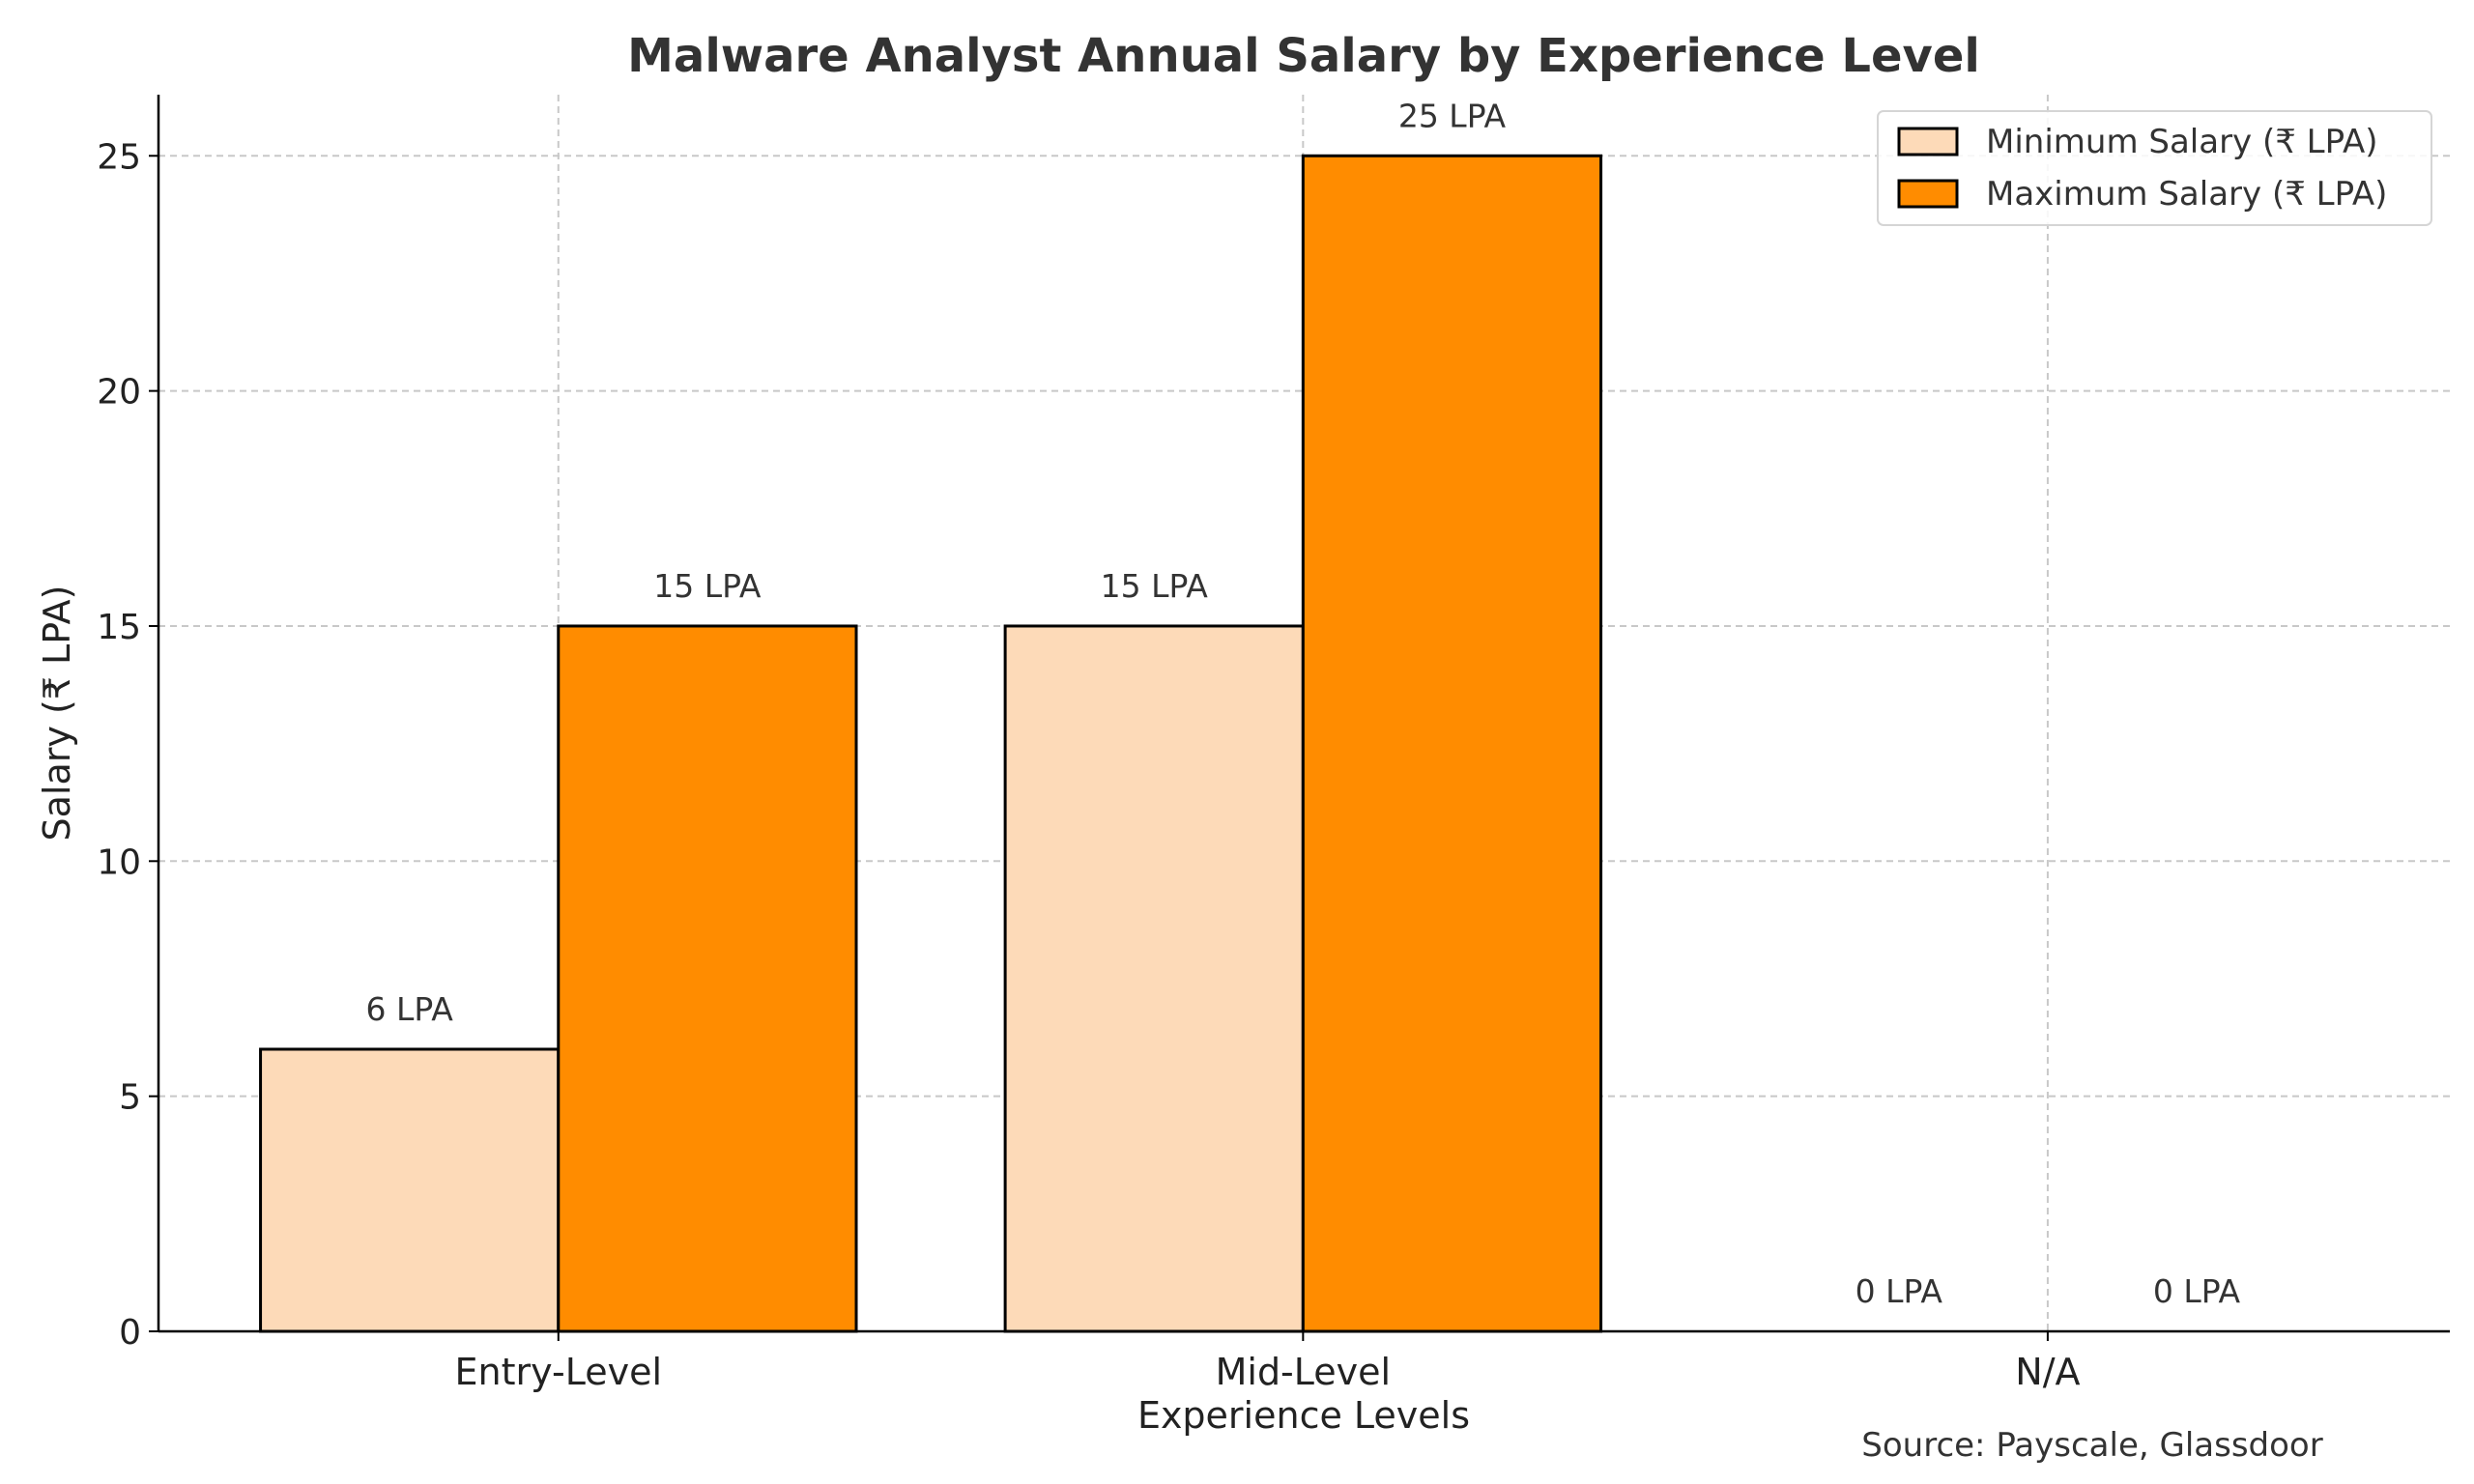 This screenshot has height=1484, width=2474. I want to click on x-tick-label: N/A, so click(2048, 1372).